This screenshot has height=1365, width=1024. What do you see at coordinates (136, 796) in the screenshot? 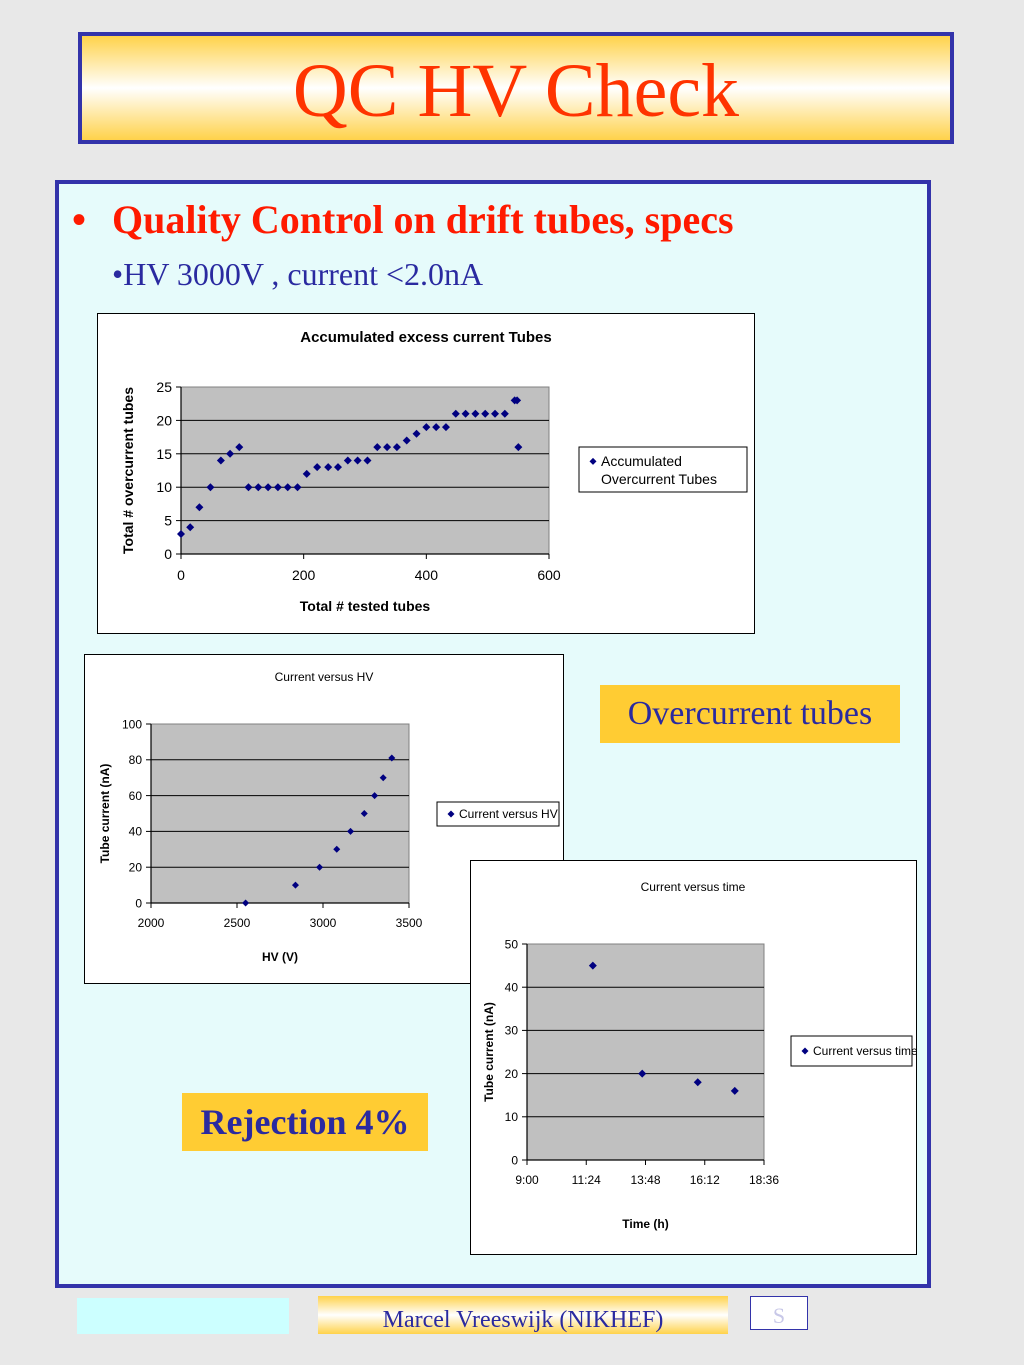
I see `y-tick-label: 60` at bounding box center [136, 796].